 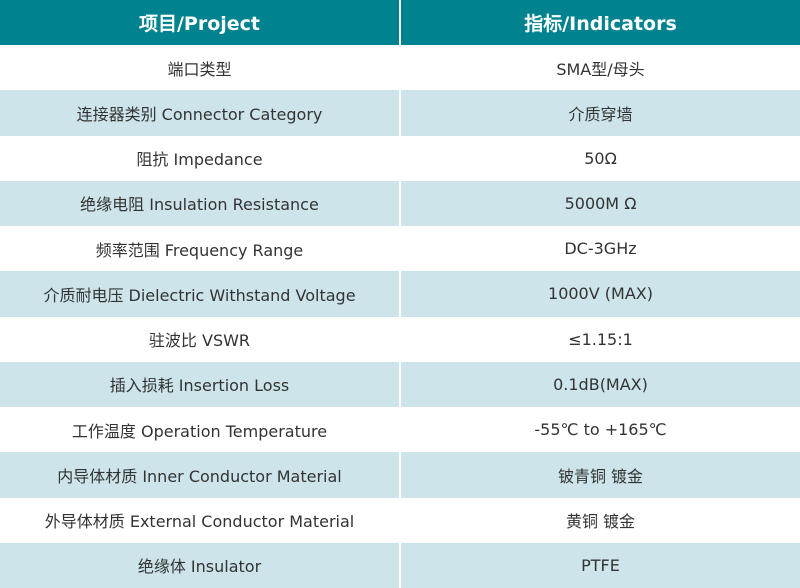 I want to click on table-header: 项目/Project 指标/Indicators, so click(x=400, y=22).